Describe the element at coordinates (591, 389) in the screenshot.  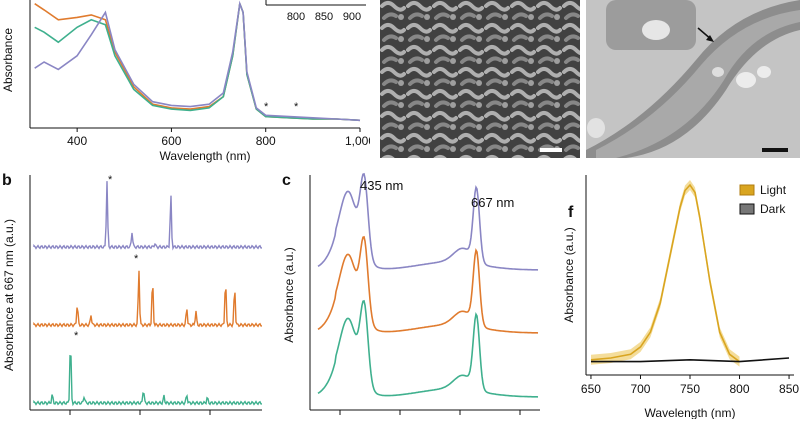
I see `panel-f-x-tick-label-1: 650` at that location.